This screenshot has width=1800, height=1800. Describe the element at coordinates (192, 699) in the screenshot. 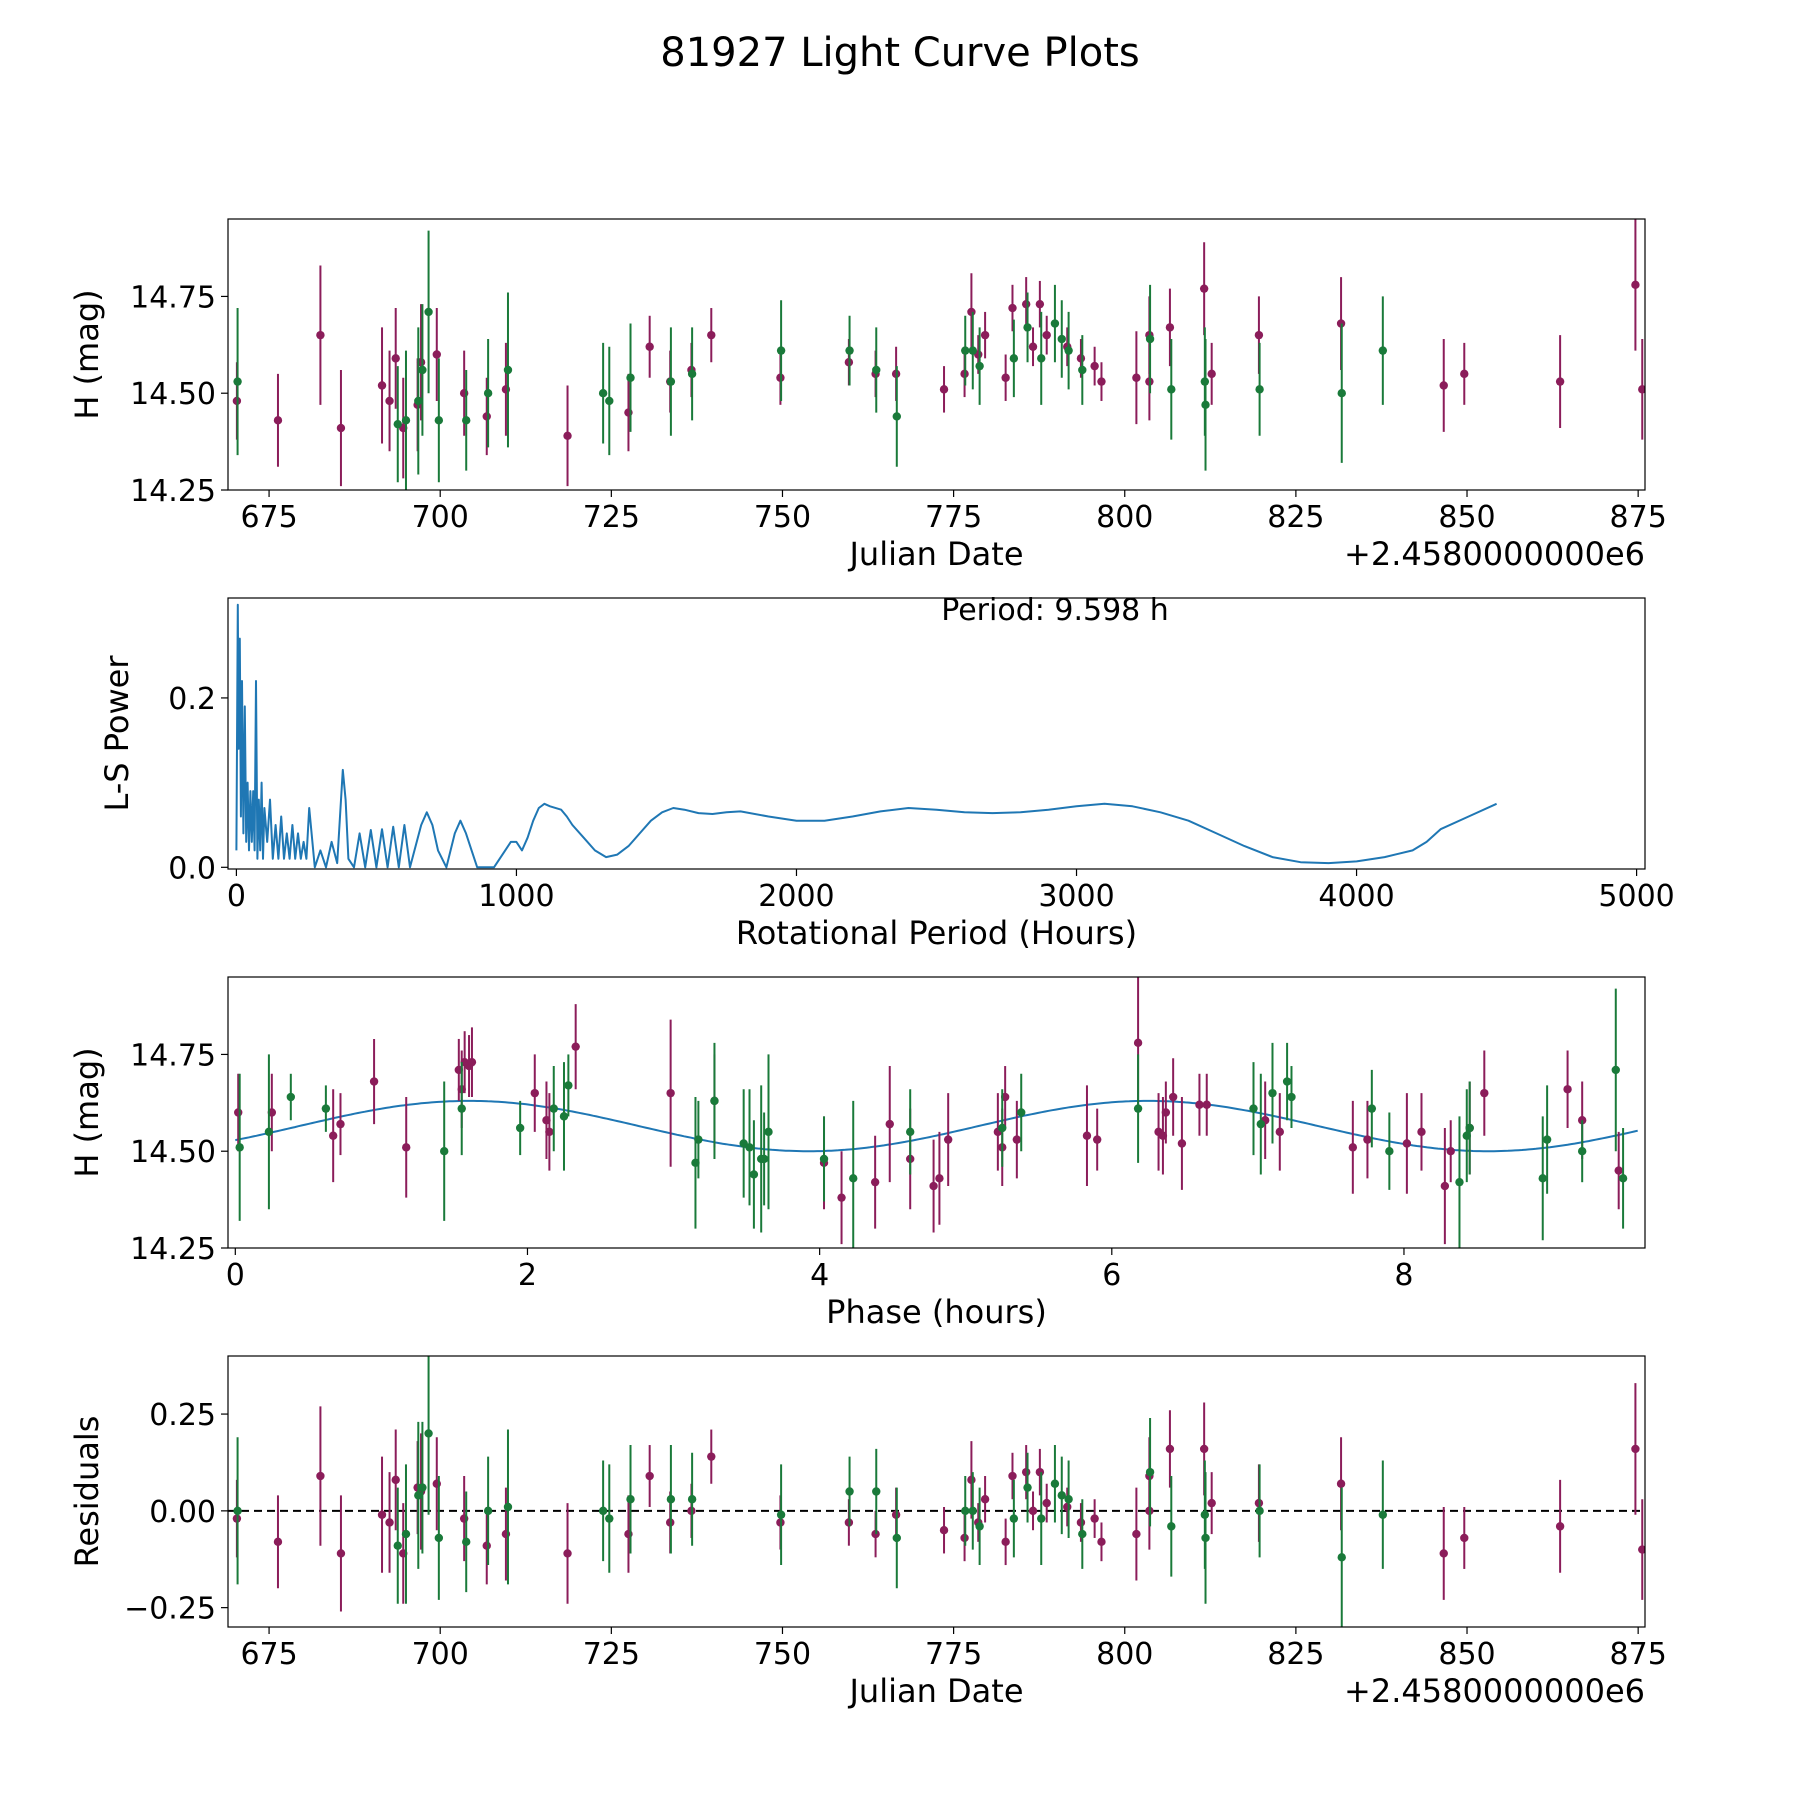

I see `y-tick-label: 0.2` at that location.